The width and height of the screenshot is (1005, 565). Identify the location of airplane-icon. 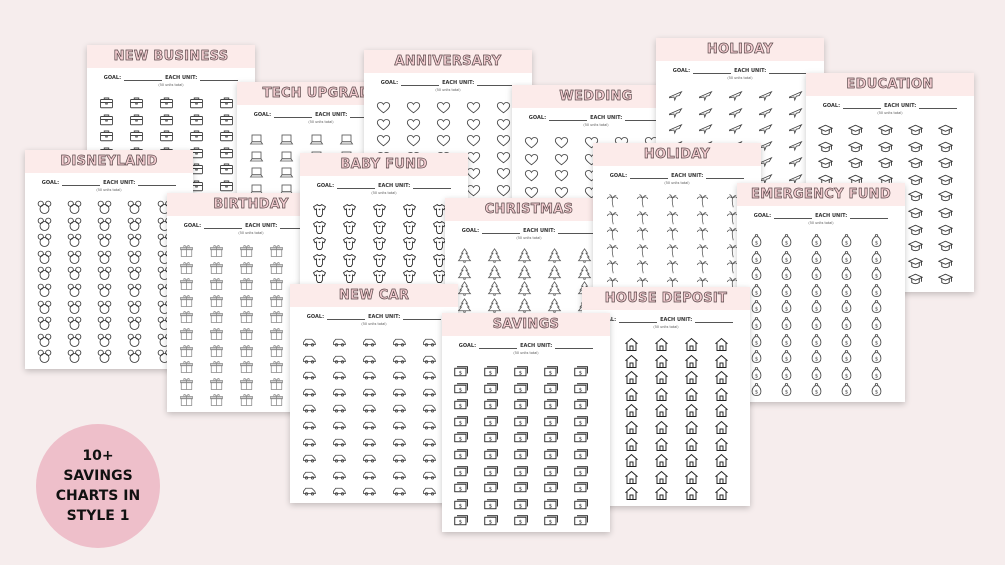
(705, 96).